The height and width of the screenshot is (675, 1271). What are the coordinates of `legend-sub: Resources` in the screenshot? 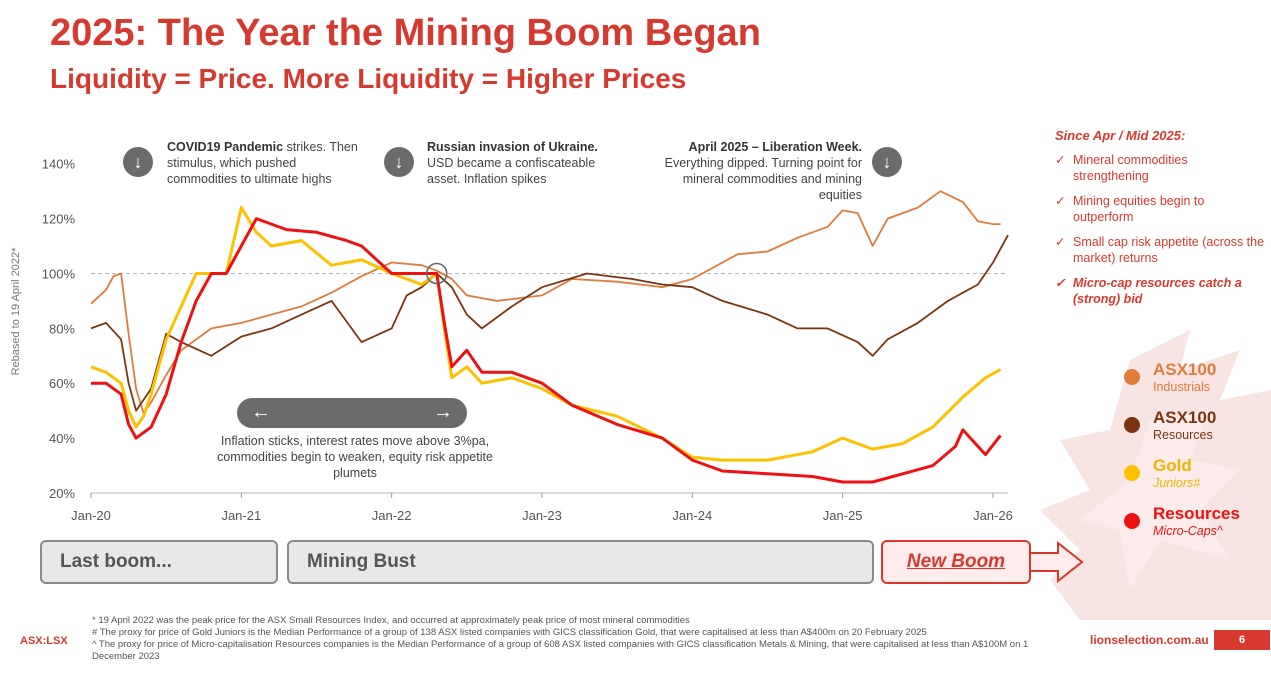 It's located at (1183, 435).